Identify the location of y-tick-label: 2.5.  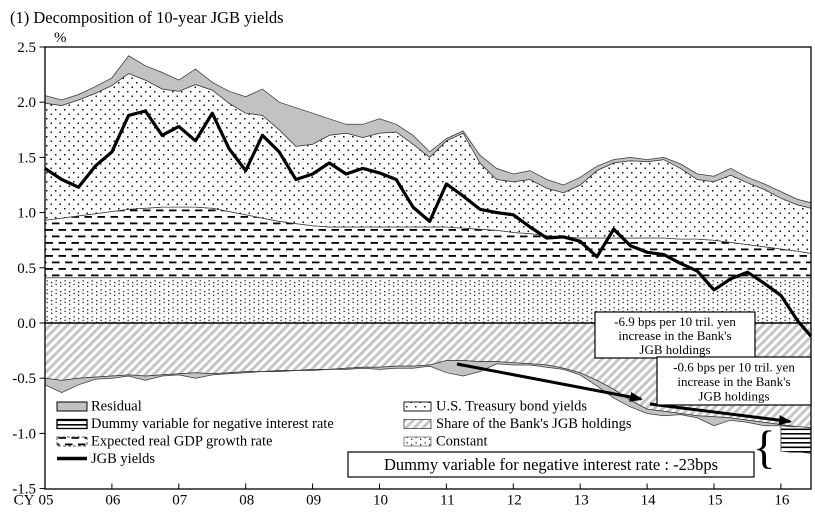
(26, 48).